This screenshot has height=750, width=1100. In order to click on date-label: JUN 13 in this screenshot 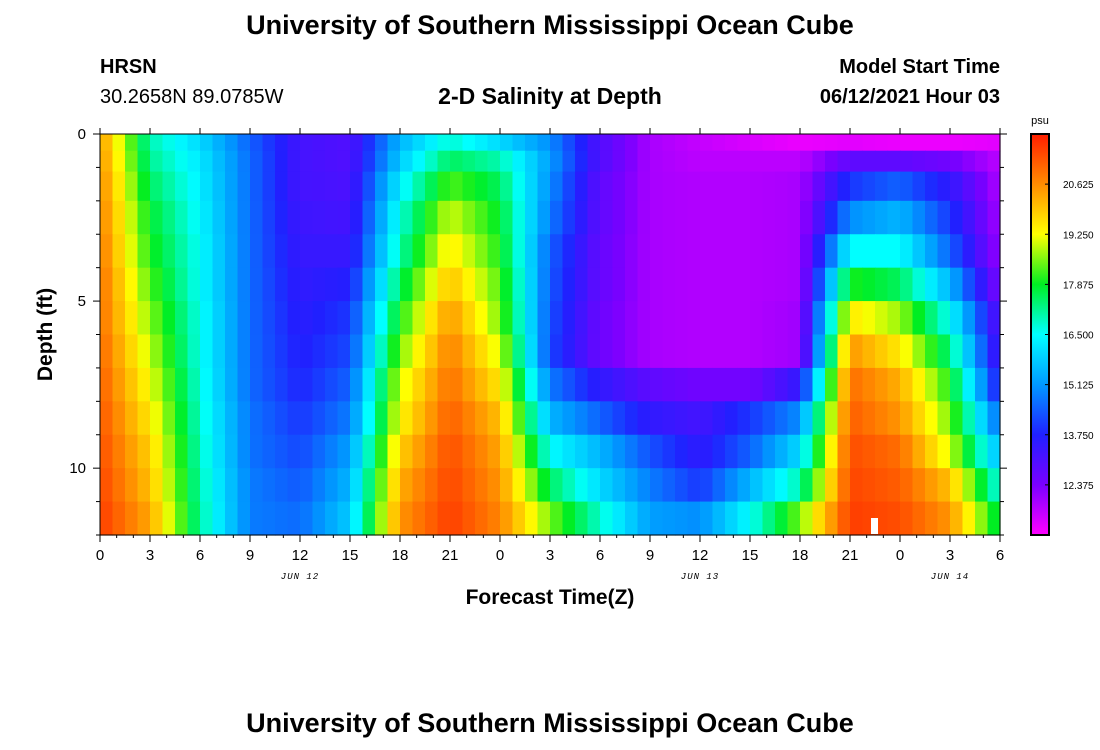, I will do `click(700, 577)`.